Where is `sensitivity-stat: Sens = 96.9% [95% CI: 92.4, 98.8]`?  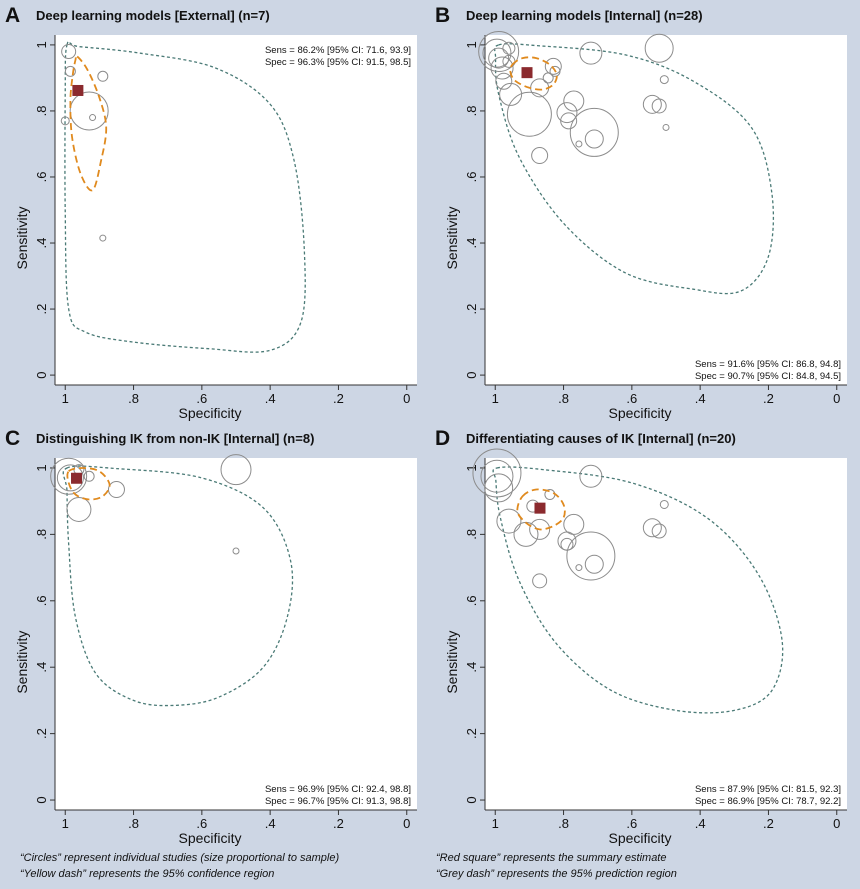
sensitivity-stat: Sens = 96.9% [95% CI: 92.4, 98.8] is located at coordinates (338, 789).